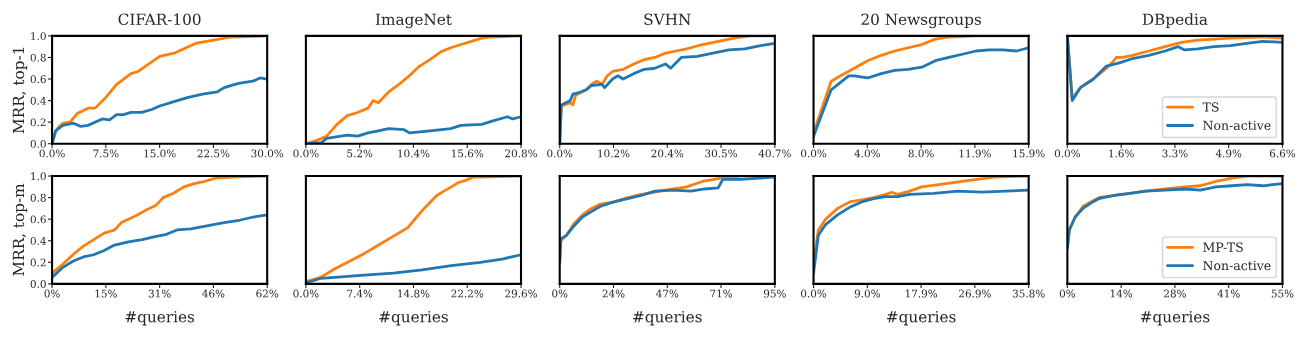 Image resolution: width=1302 pixels, height=342 pixels. Describe the element at coordinates (467, 293) in the screenshot. I see `x-tick-label: 22.2%` at that location.